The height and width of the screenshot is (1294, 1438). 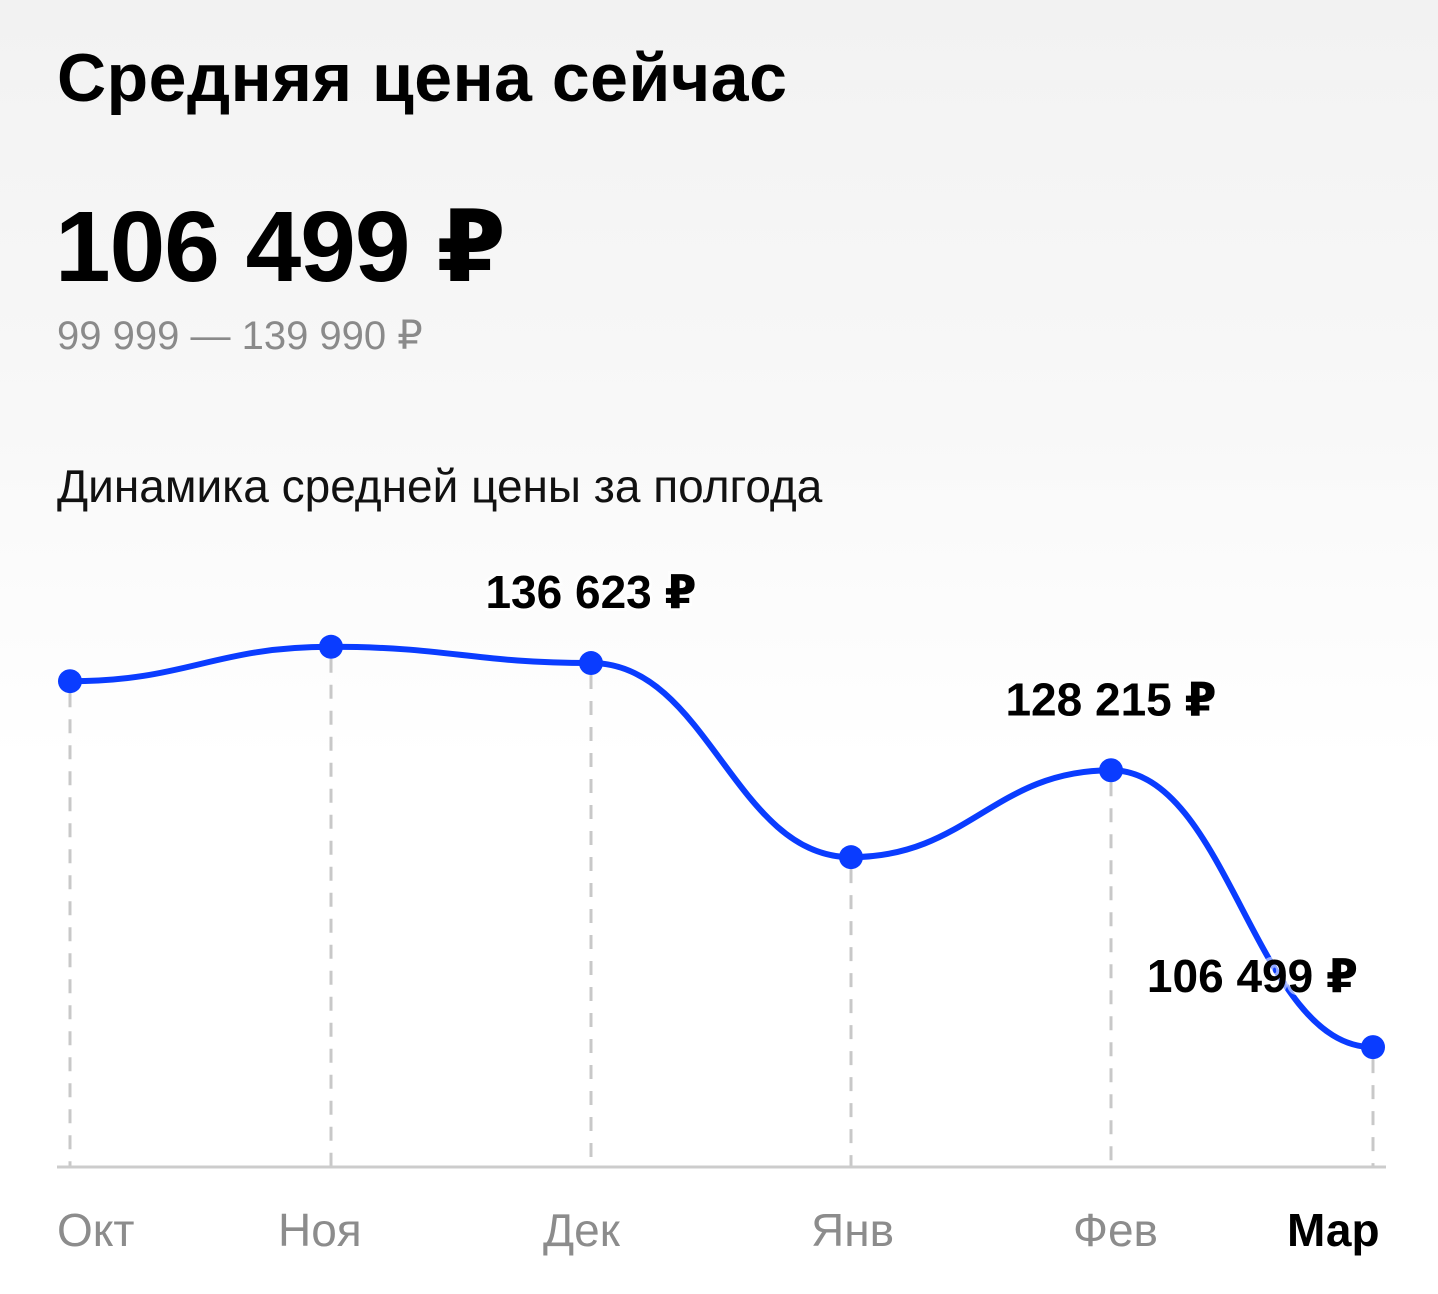 I want to click on price-range: 99 999 — 139 990 ₽, so click(x=240, y=336).